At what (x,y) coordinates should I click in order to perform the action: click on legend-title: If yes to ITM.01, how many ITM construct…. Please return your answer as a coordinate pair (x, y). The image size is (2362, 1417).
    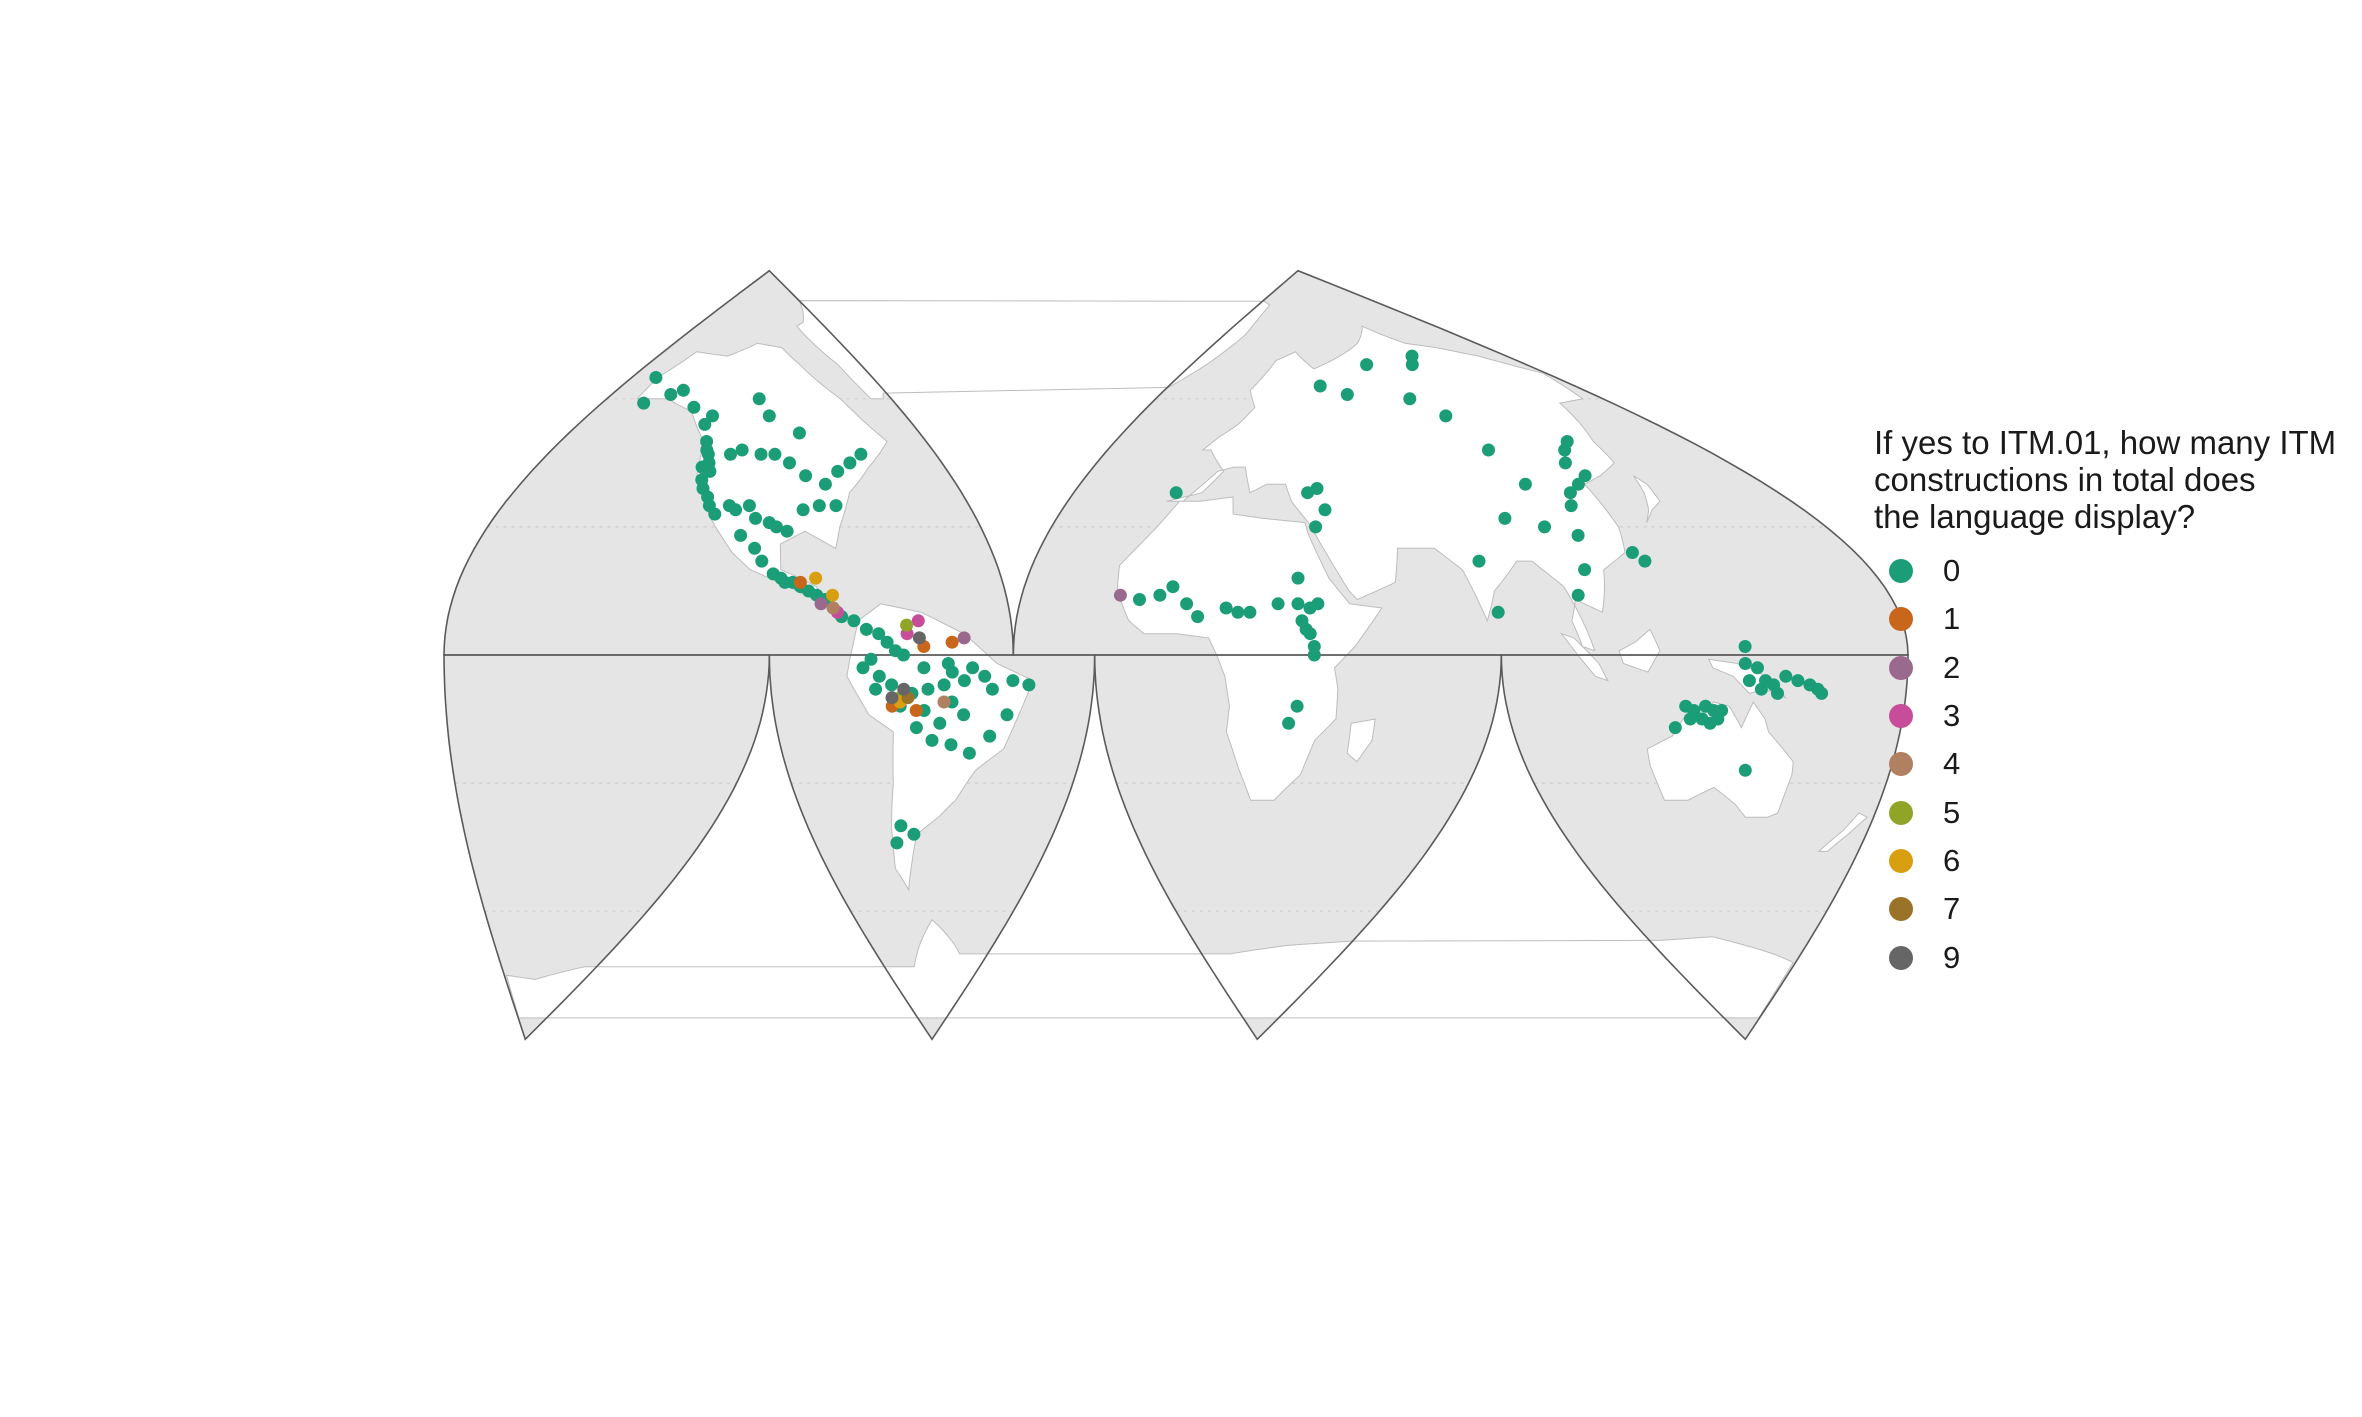
    Looking at the image, I should click on (2105, 479).